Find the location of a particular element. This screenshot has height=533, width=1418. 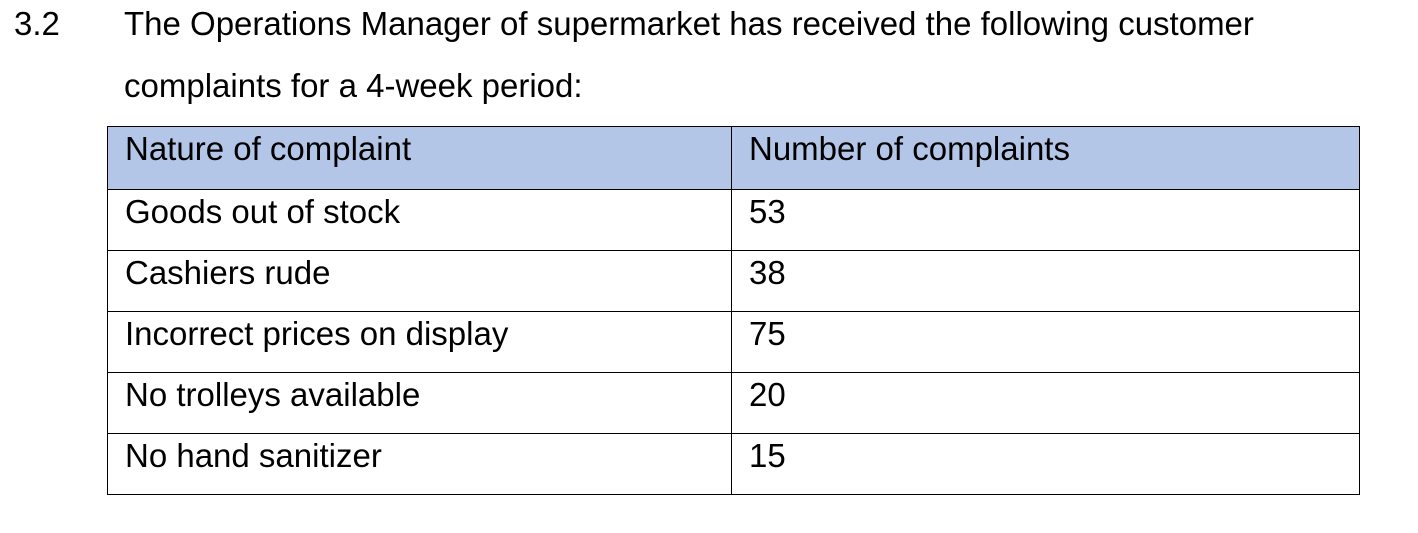

table-row: Cashiers rude 38 is located at coordinates (733, 281).